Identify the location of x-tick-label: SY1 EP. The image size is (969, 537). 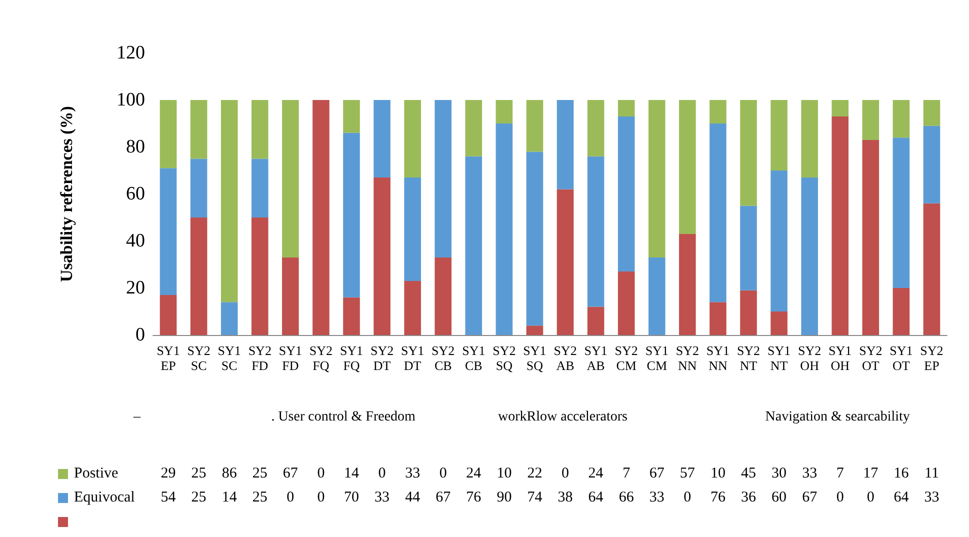
(168, 358).